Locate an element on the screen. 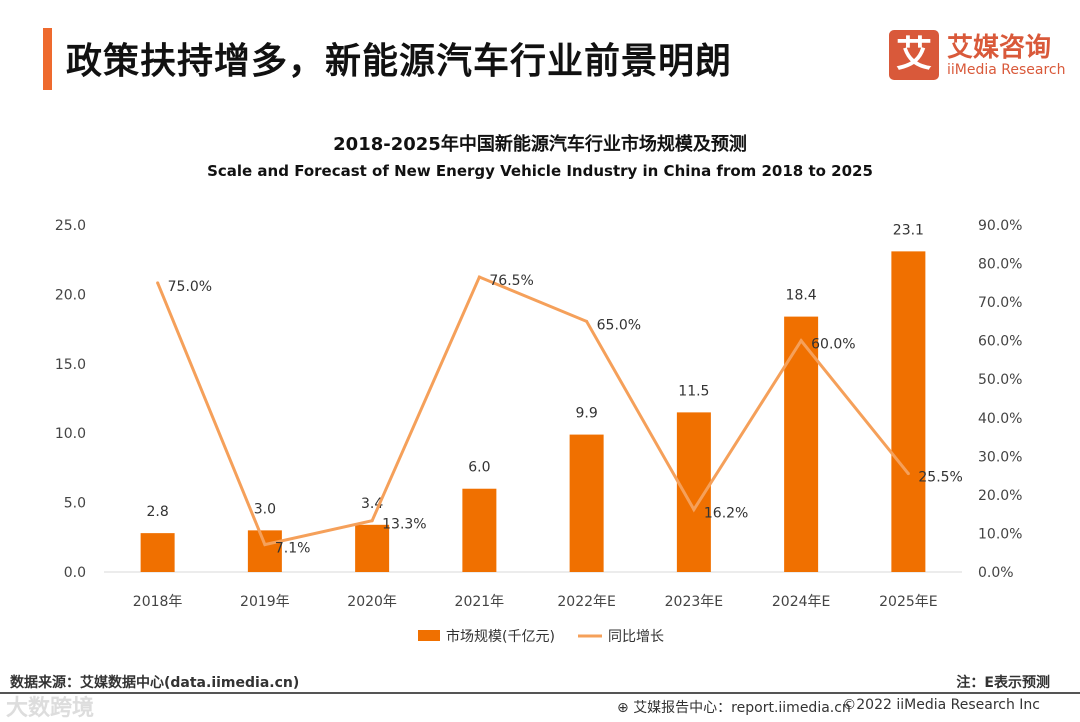  title-accent-bar is located at coordinates (47, 59).